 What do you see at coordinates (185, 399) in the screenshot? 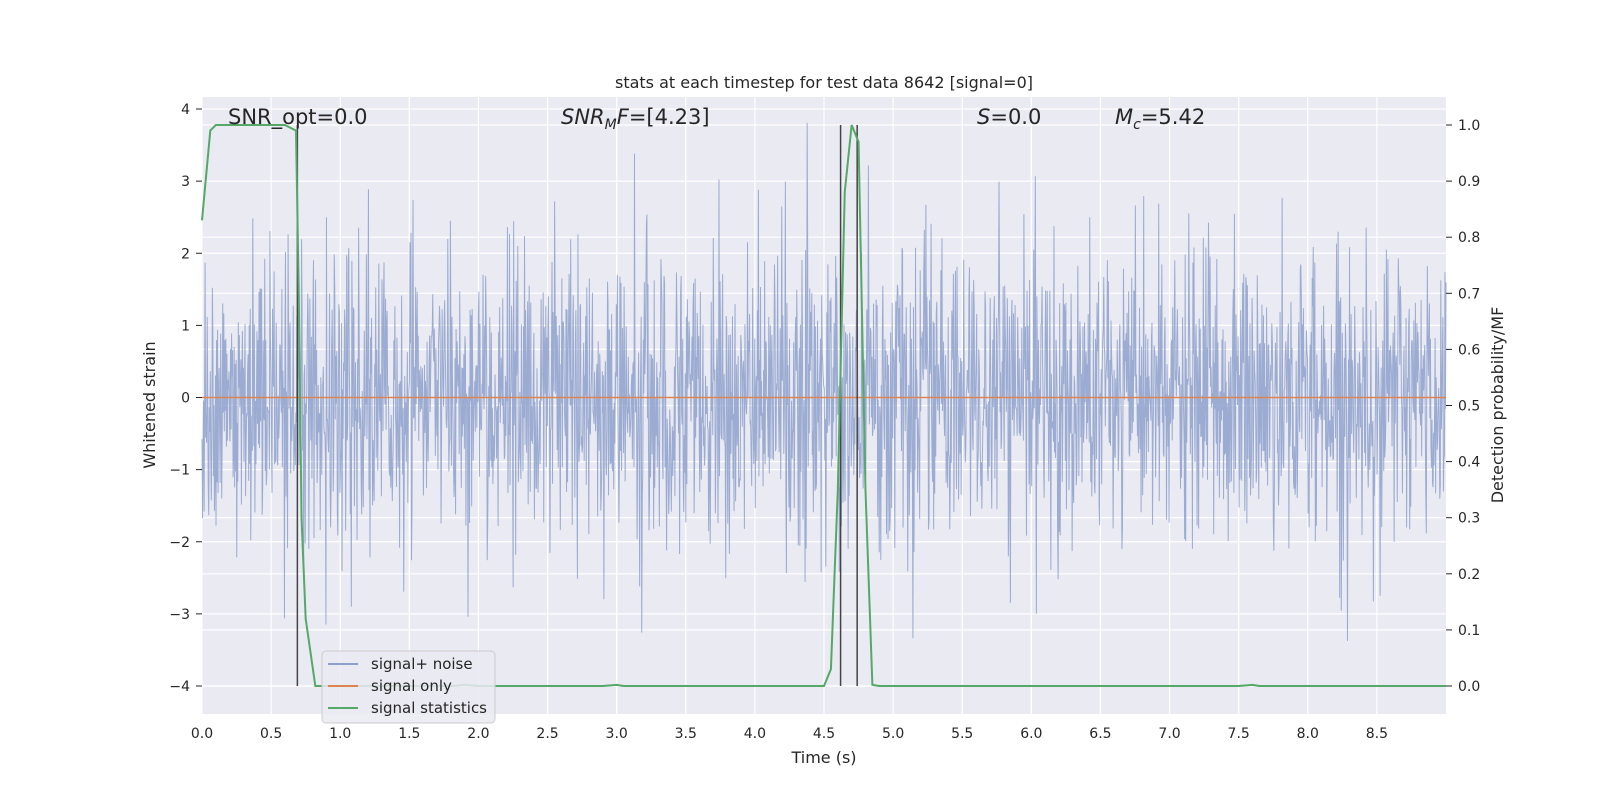
I see `y-tick-label: 0` at bounding box center [185, 399].